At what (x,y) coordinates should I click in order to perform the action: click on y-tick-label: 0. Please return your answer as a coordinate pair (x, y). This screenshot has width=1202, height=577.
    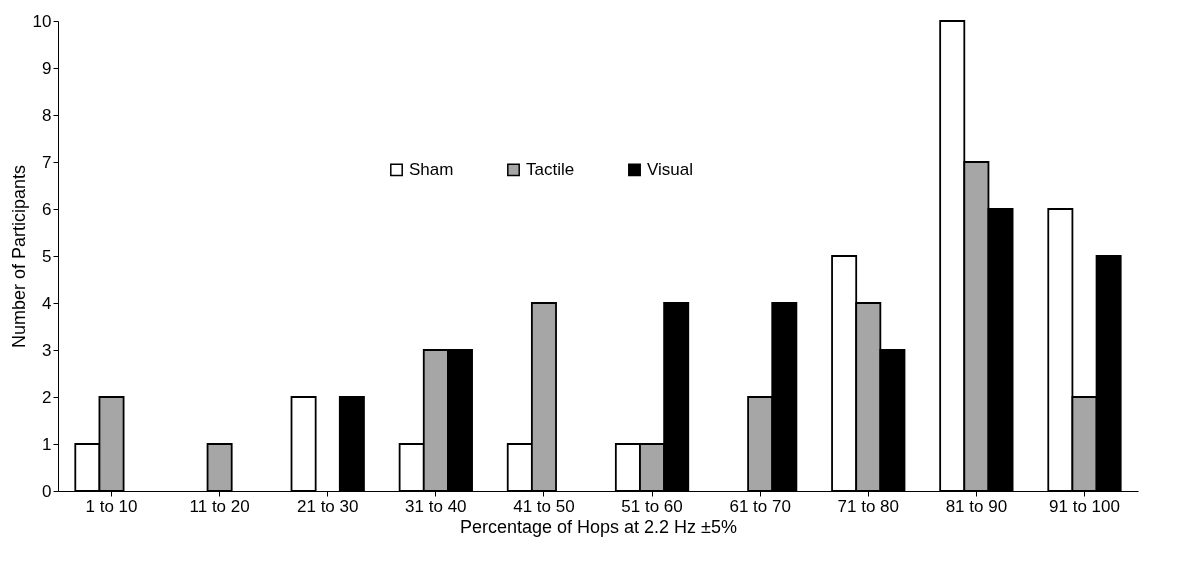
    Looking at the image, I should click on (47, 491).